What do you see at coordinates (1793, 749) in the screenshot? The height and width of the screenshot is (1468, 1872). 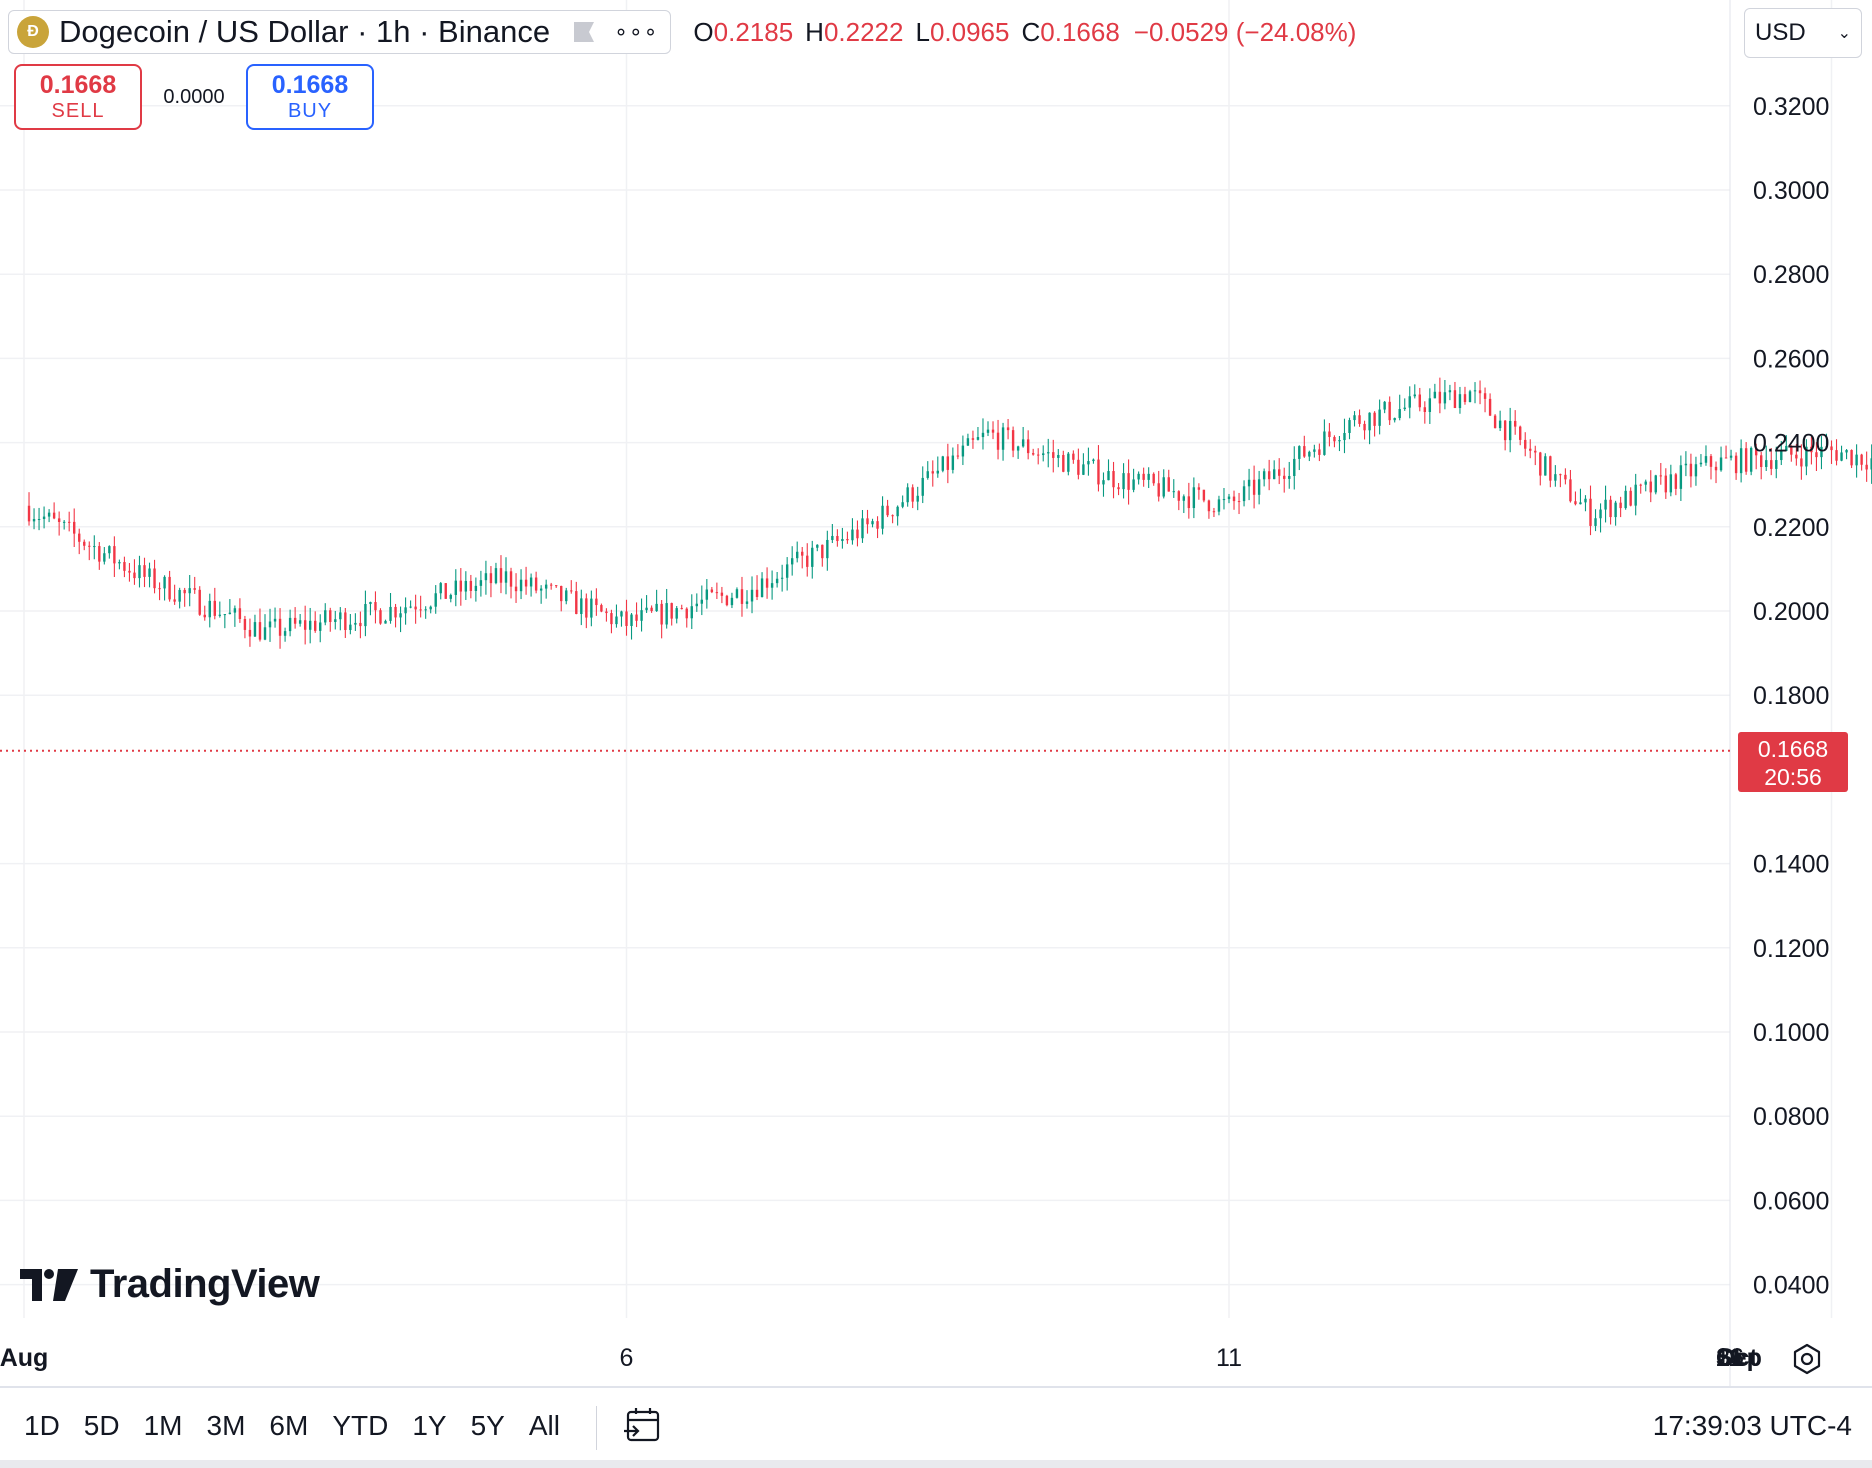 I see `last-price-value: 0.1668` at bounding box center [1793, 749].